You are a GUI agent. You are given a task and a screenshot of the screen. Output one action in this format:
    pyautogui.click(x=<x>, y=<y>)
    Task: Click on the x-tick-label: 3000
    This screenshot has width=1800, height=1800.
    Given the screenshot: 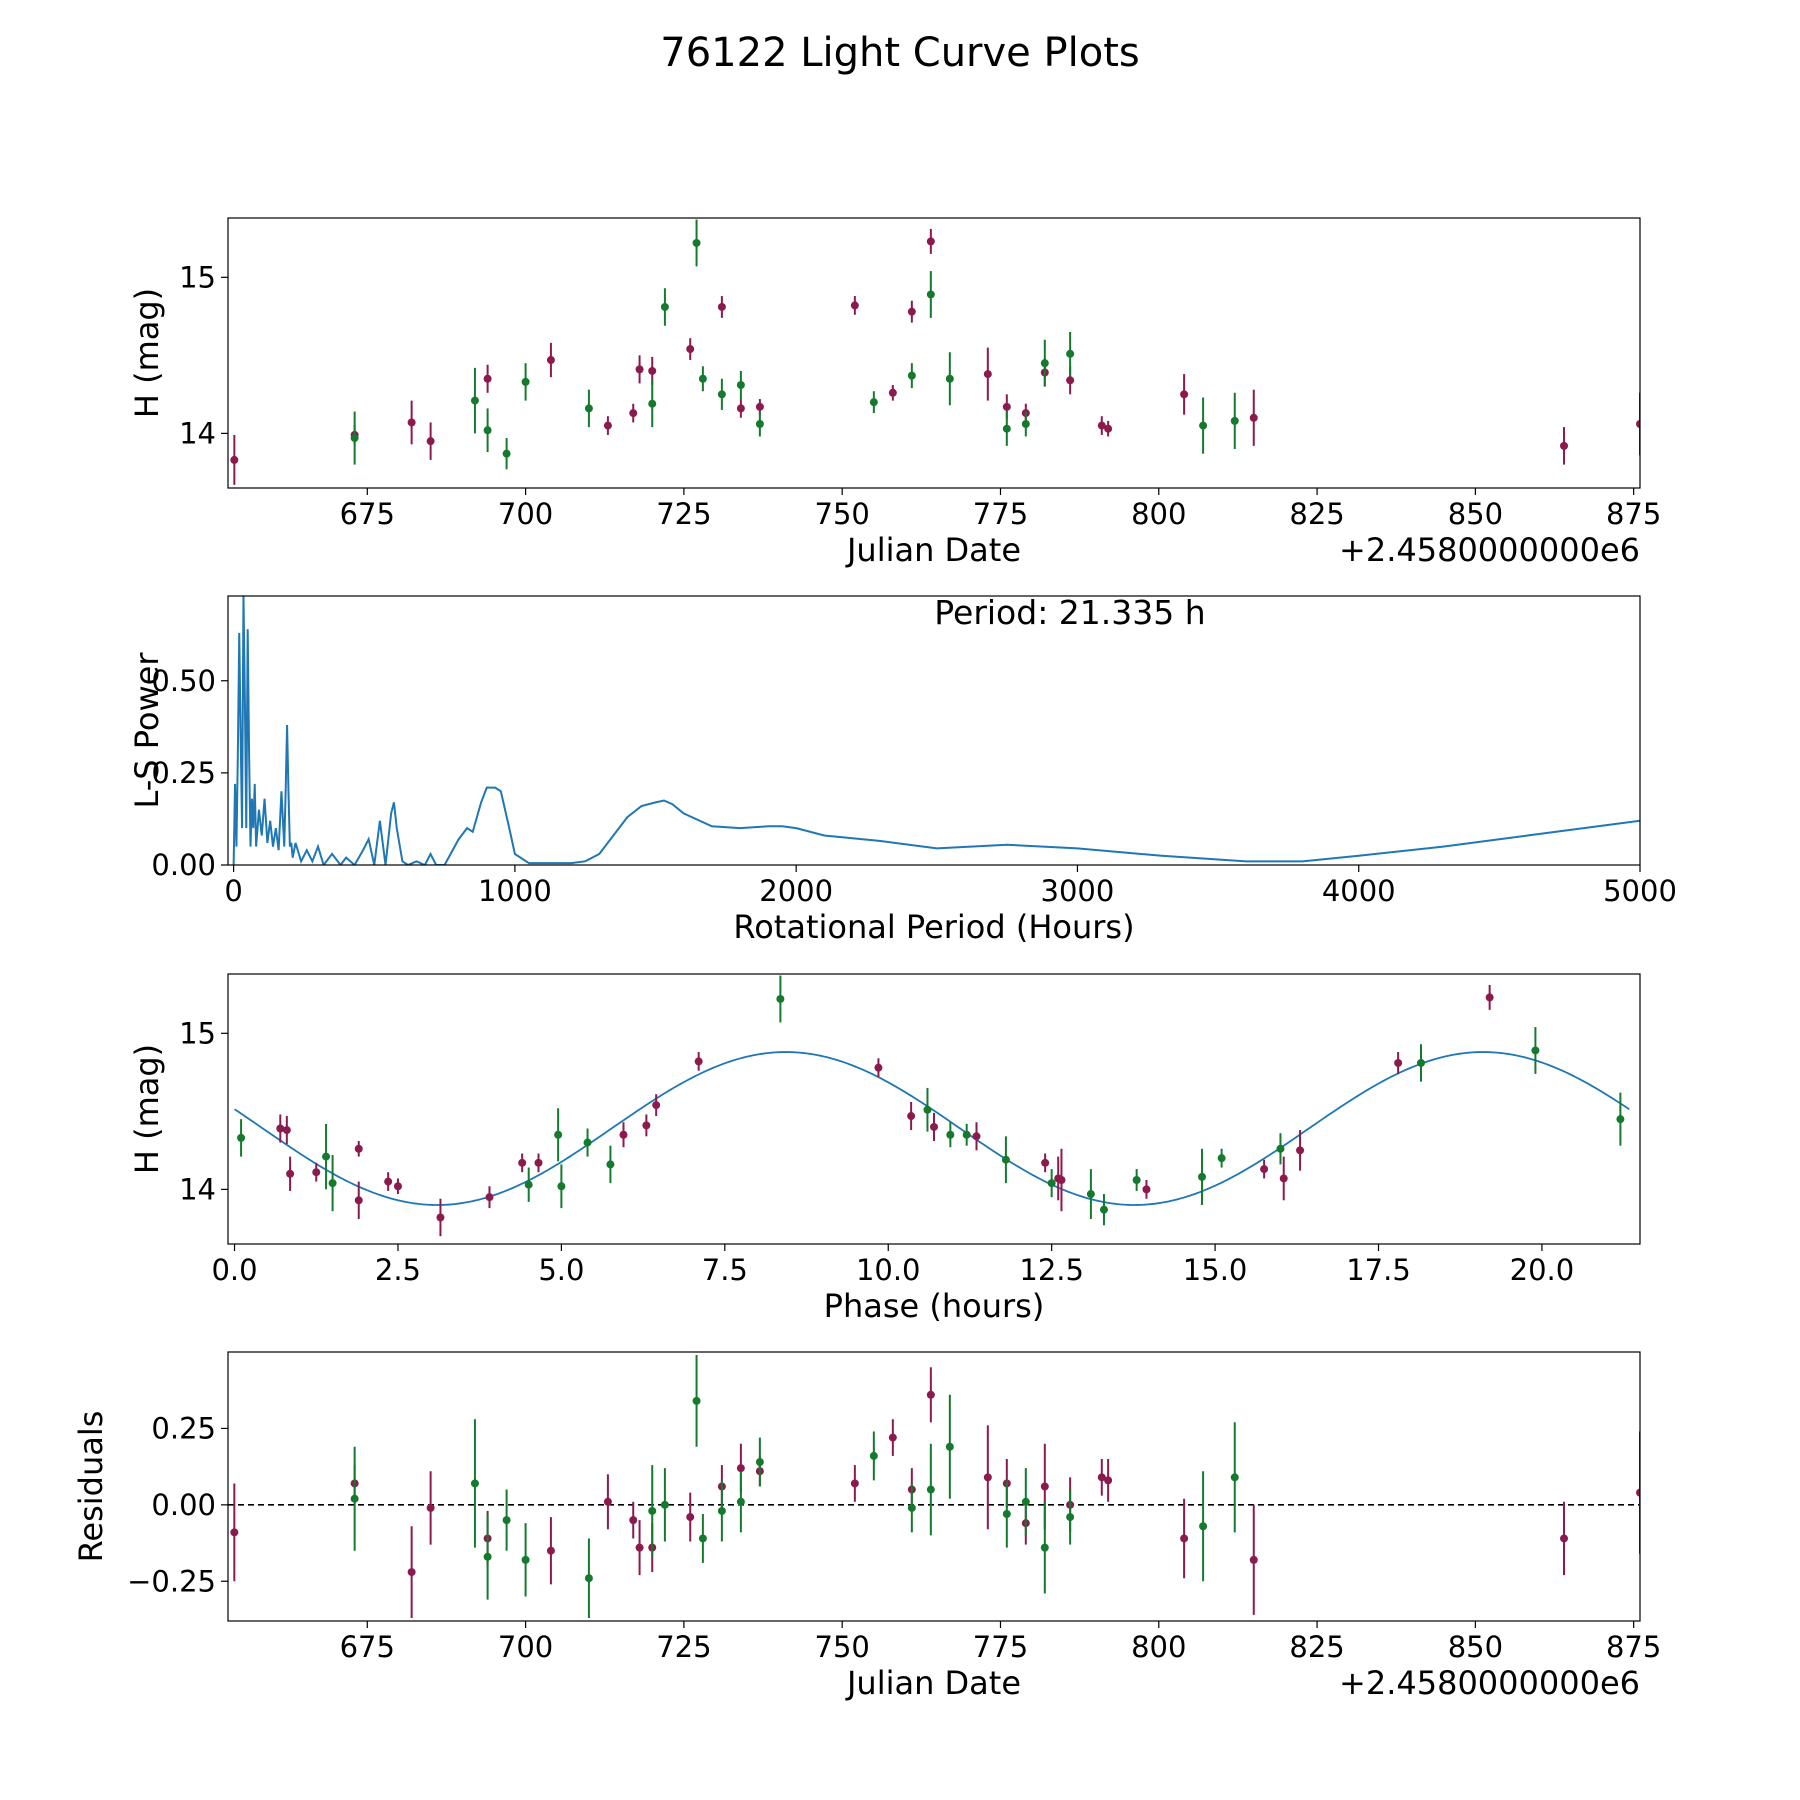 What is the action you would take?
    pyautogui.click(x=1078, y=891)
    